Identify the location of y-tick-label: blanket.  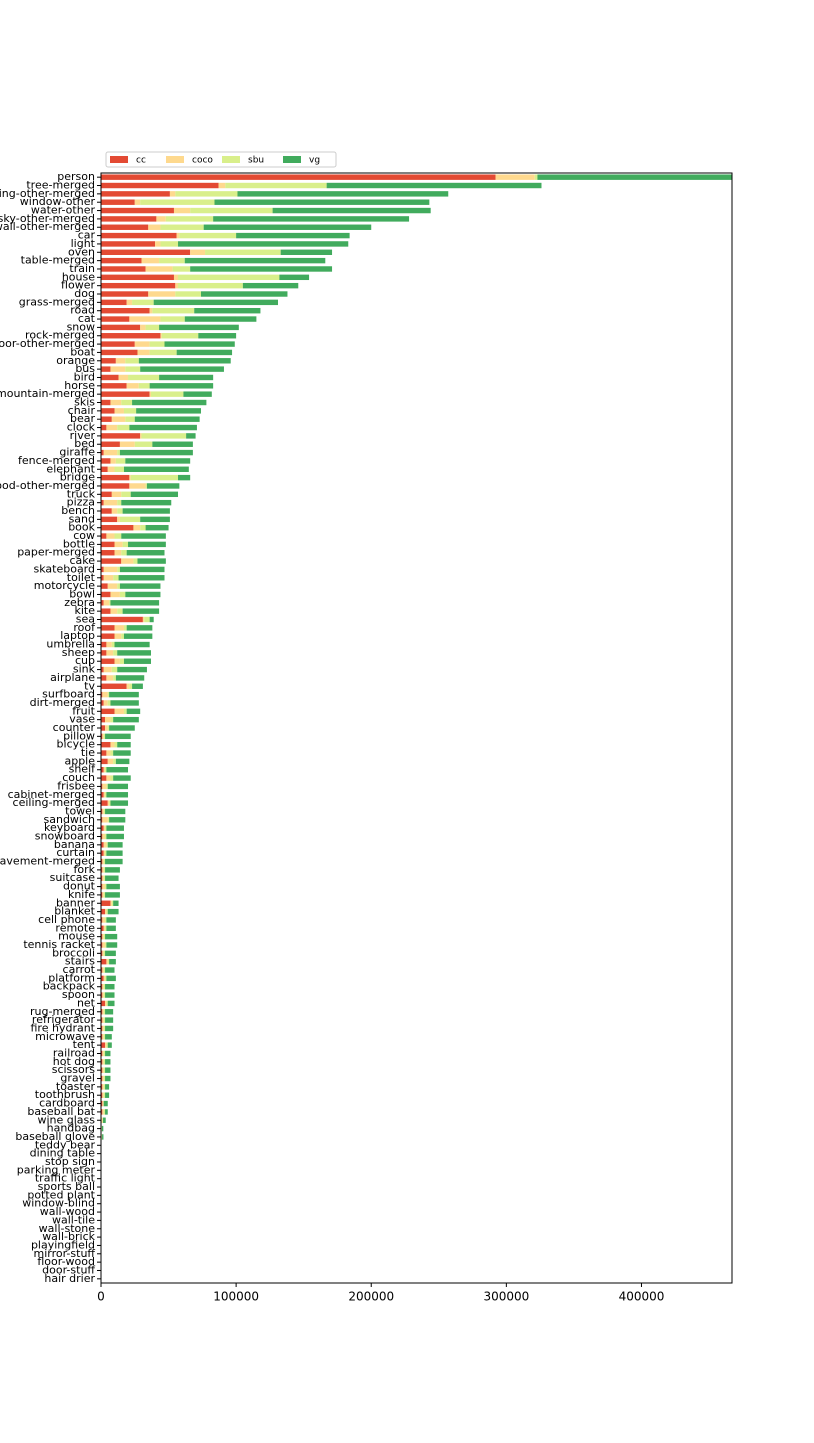
(74, 911).